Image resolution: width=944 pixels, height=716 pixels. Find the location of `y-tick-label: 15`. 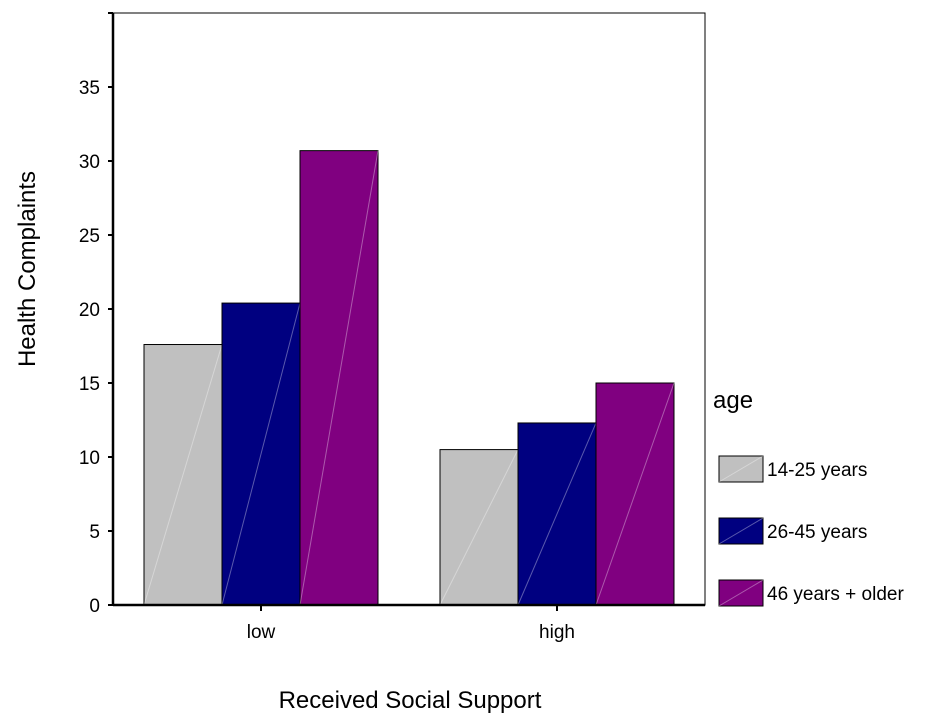

y-tick-label: 15 is located at coordinates (89, 384).